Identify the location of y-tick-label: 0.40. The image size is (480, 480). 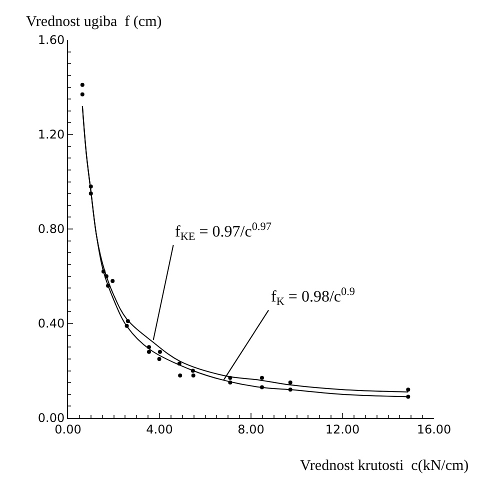
(51, 323).